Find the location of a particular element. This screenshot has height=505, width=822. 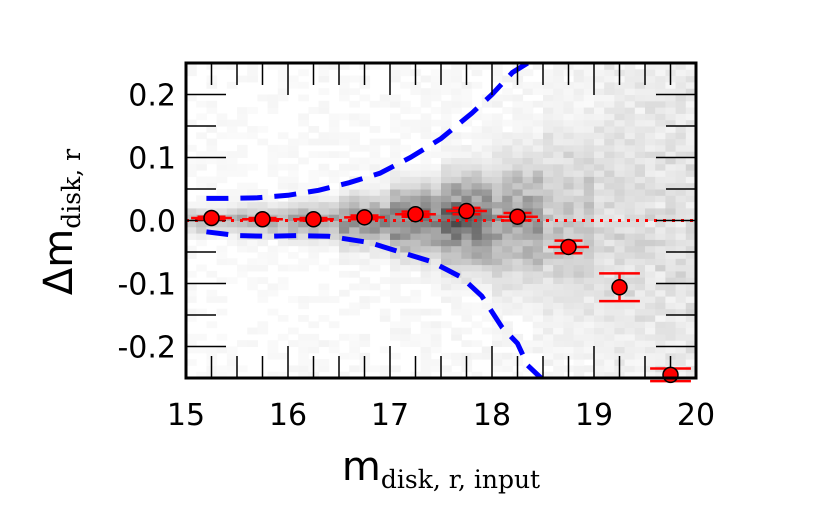

data-point is located at coordinates (517, 216).